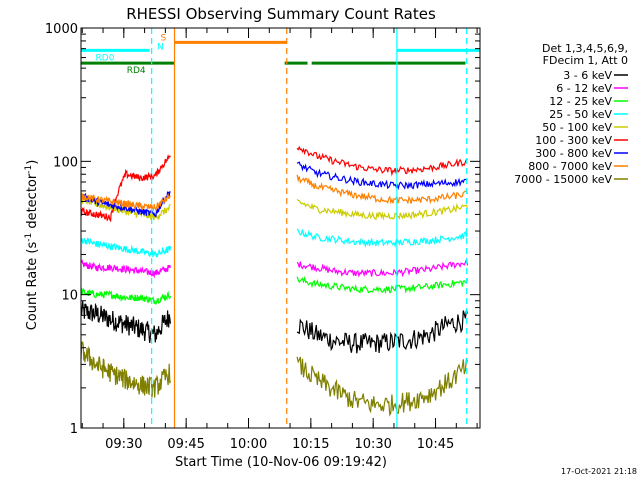  I want to click on y-axis-label-sup2: -1, so click(29, 169).